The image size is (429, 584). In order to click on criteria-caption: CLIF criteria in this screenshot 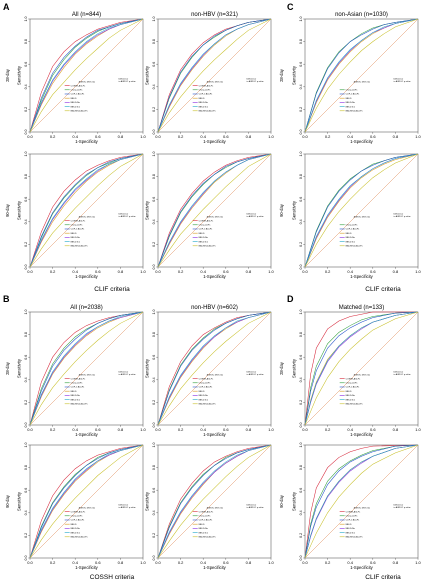, I will do `click(112, 289)`.